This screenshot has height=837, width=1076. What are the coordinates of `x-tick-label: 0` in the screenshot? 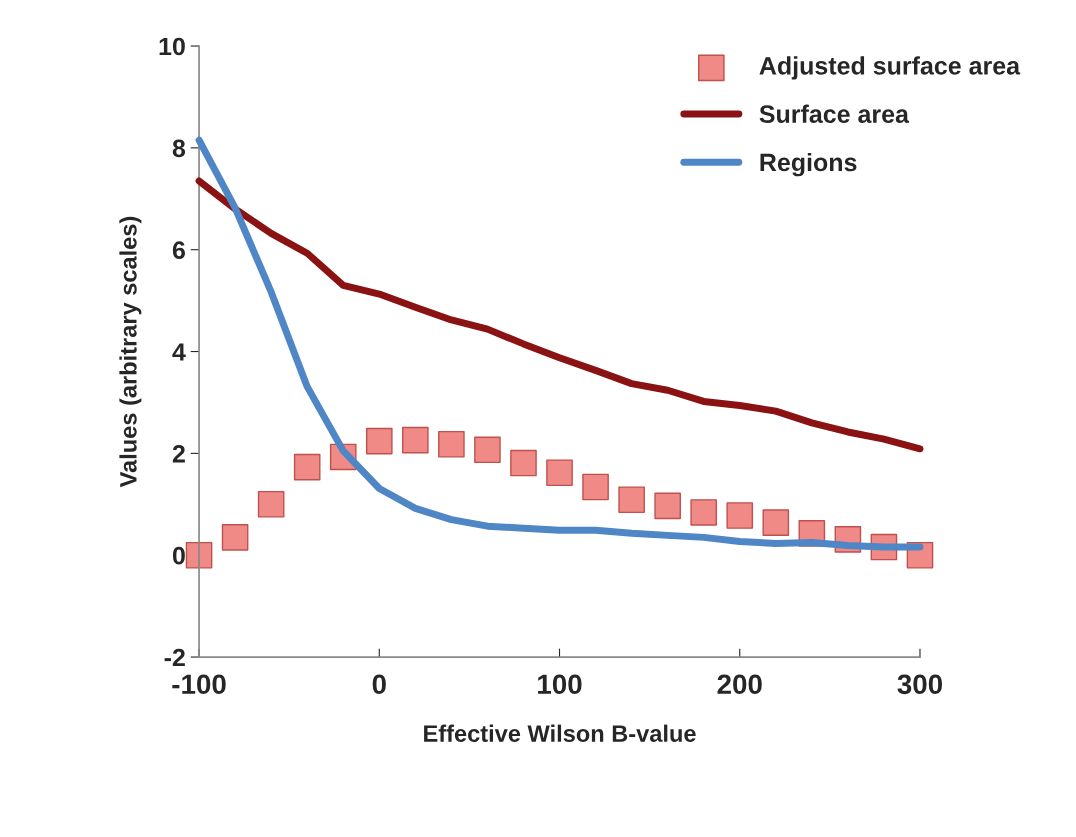 It's located at (379, 684).